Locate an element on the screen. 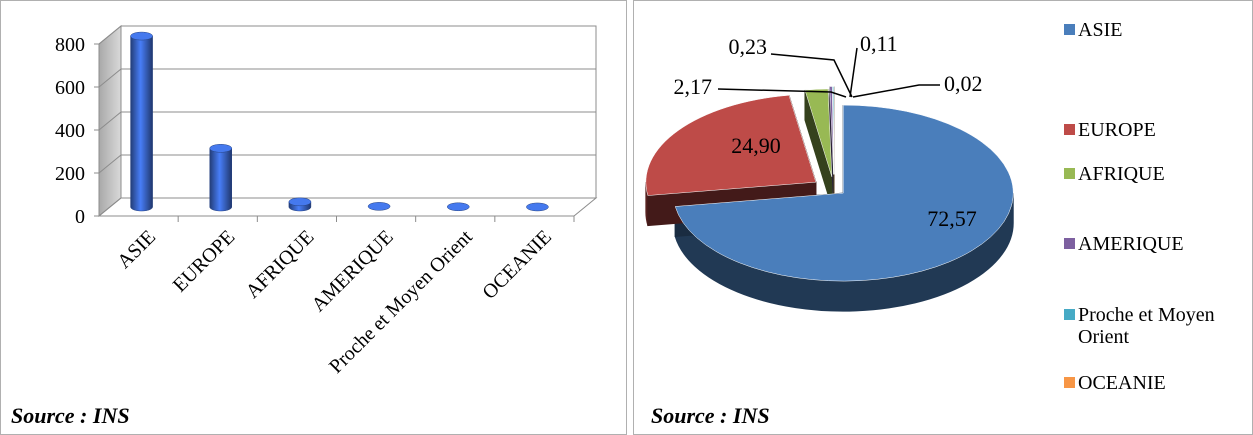 This screenshot has width=1253, height=435. y-tick-label: 200 is located at coordinates (70, 174).